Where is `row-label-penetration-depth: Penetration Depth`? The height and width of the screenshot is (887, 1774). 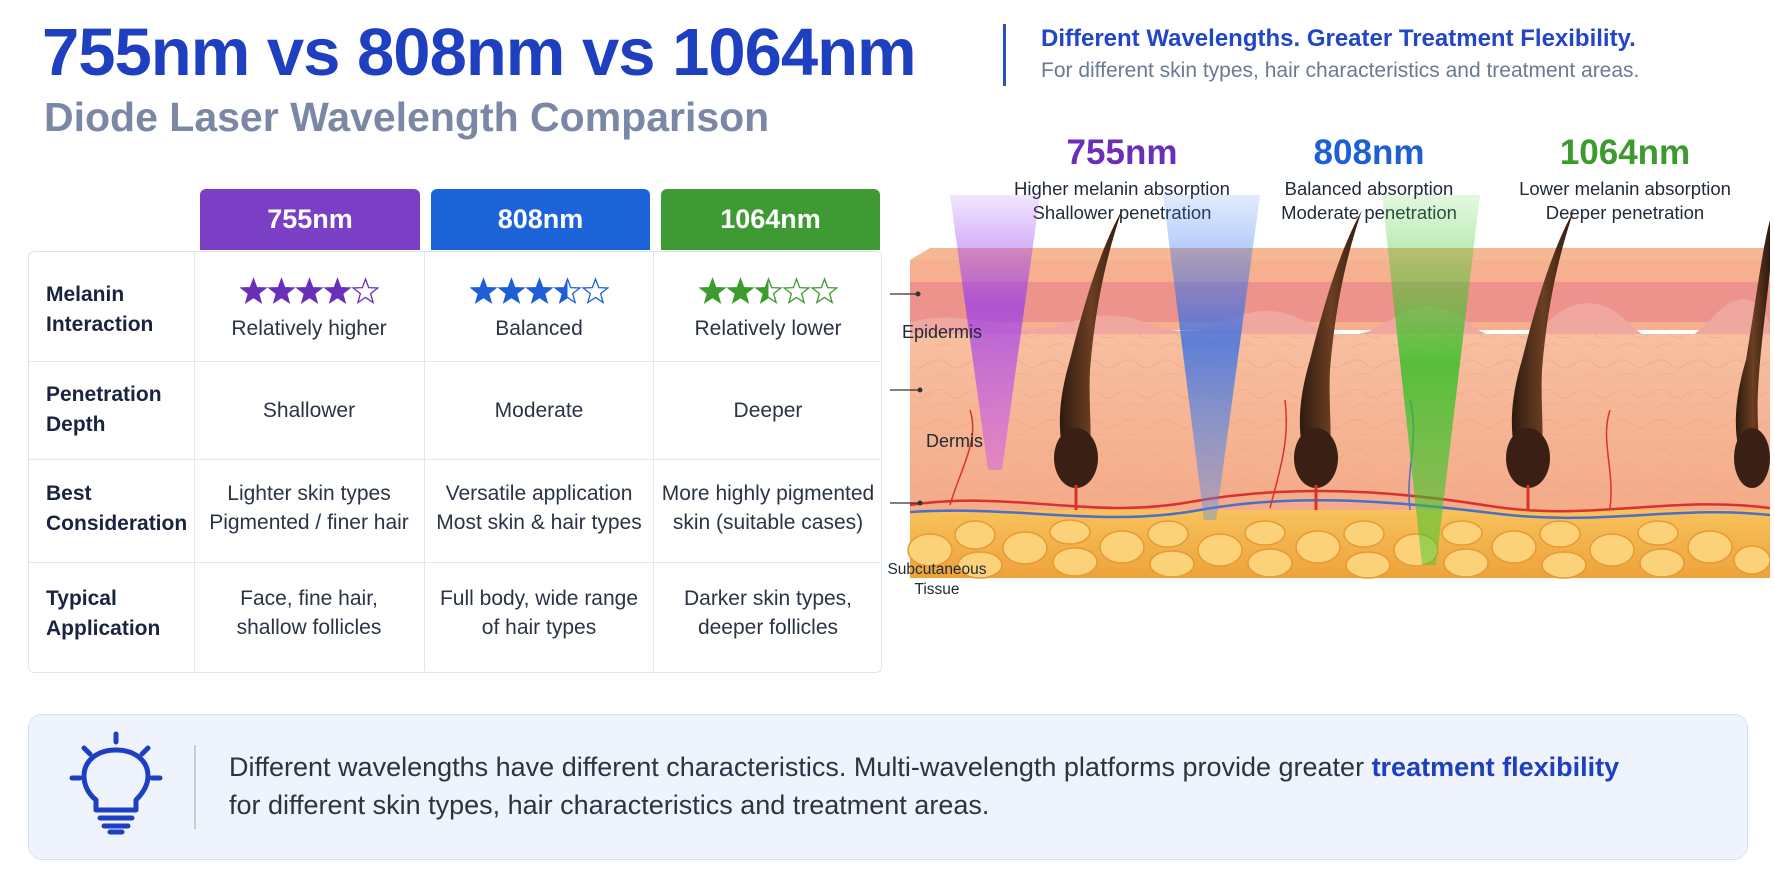 row-label-penetration-depth: Penetration Depth is located at coordinates (104, 410).